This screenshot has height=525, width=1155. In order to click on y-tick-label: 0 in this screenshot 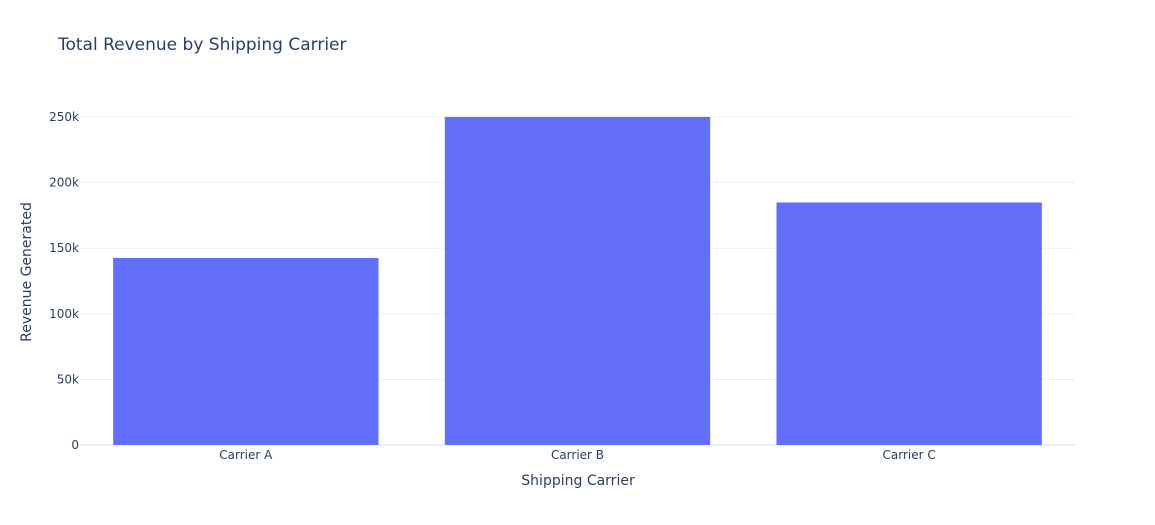, I will do `click(75, 445)`.